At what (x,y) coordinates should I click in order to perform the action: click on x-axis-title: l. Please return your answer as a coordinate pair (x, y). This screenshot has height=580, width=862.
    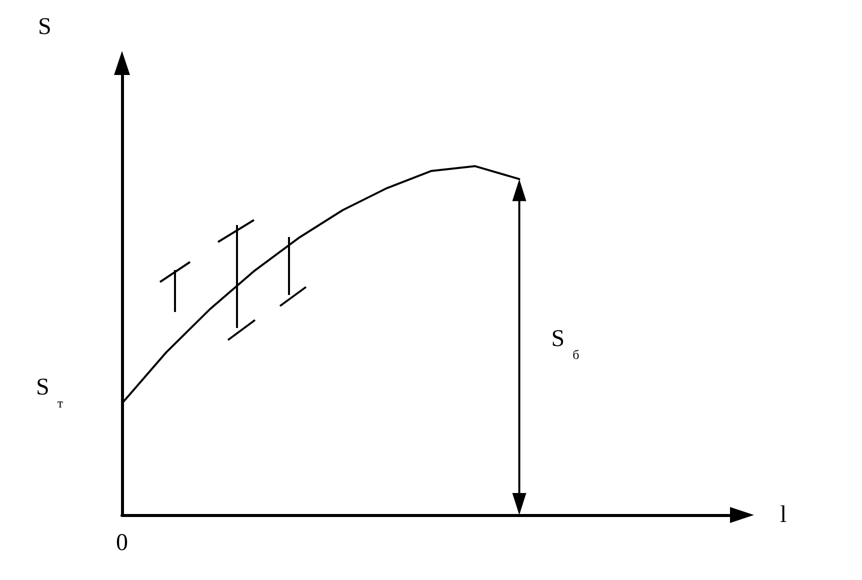
    Looking at the image, I should click on (783, 515).